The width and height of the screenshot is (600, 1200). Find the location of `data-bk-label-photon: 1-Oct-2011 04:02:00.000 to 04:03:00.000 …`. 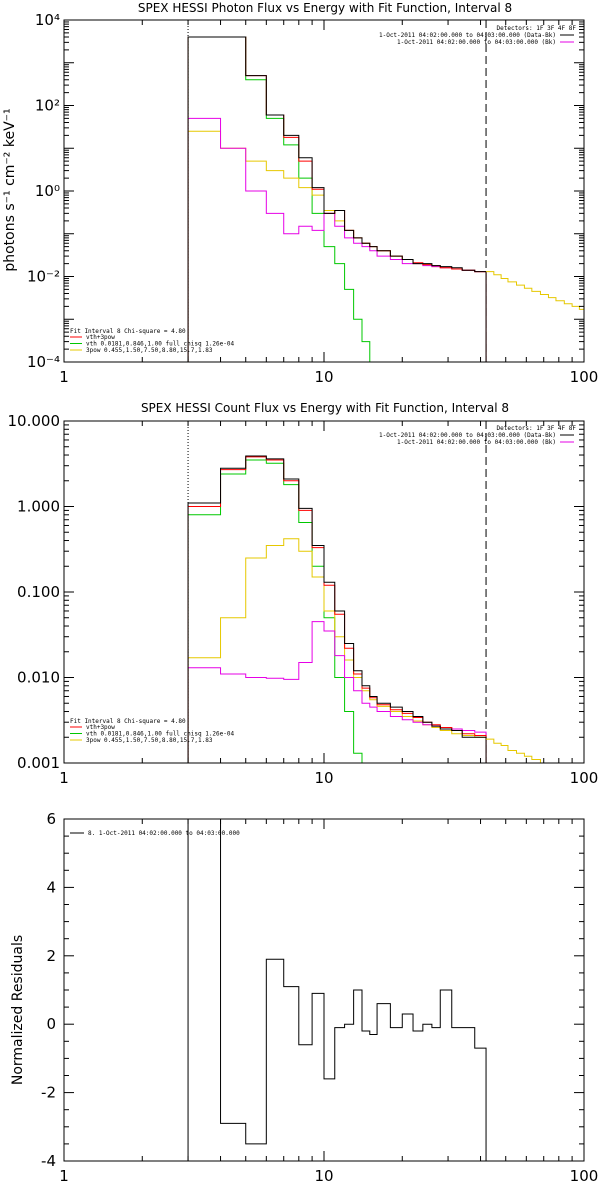

data-bk-label-photon: 1-Oct-2011 04:02:00.000 to 04:03:00.000 … is located at coordinates (467, 35).